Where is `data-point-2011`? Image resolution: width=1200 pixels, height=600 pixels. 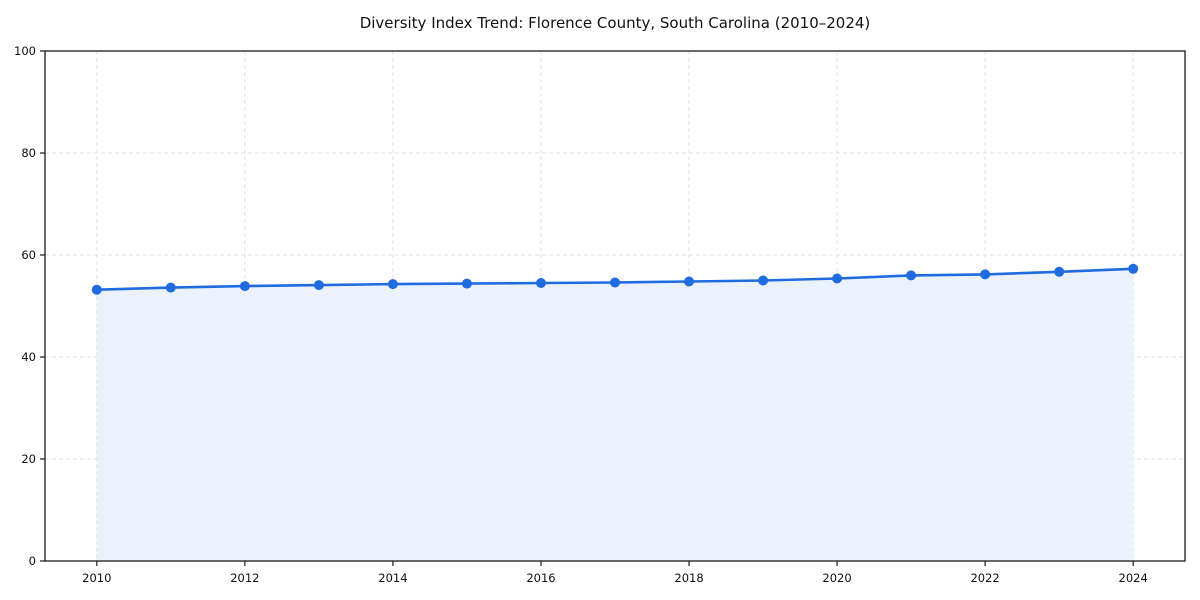 data-point-2011 is located at coordinates (170, 287).